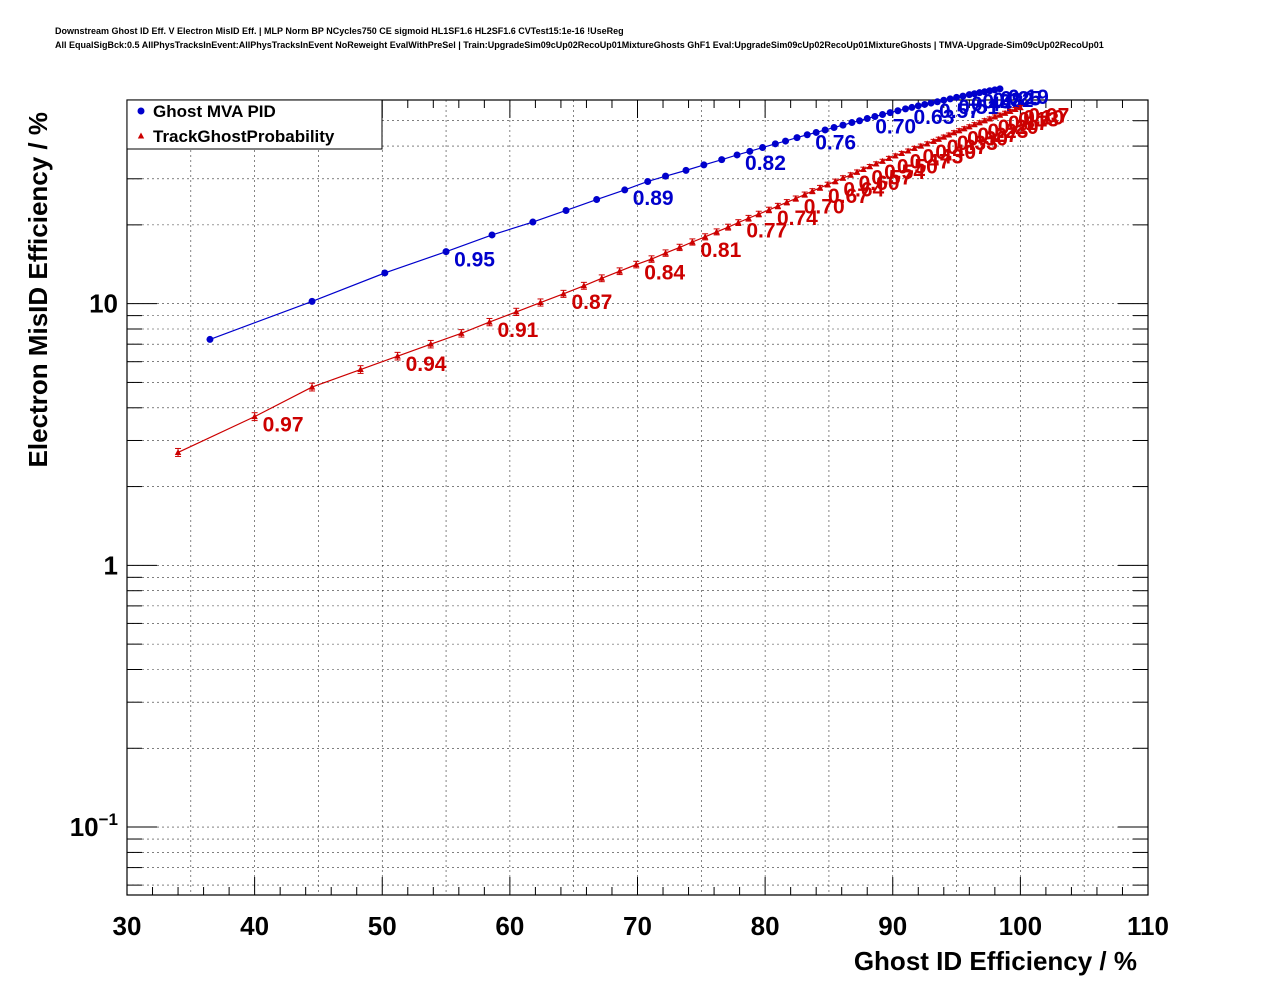  What do you see at coordinates (991, 104) in the screenshot?
I see `point-label: 0.44` at bounding box center [991, 104].